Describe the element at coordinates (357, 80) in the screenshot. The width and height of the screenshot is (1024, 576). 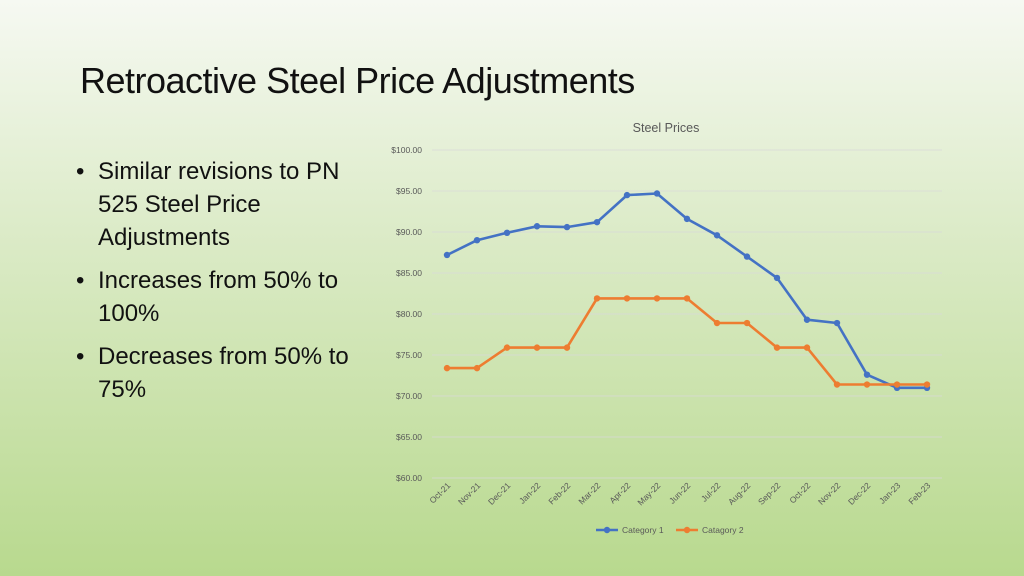
I see `slide-title: Retroactive Steel Price Adjustments` at that location.